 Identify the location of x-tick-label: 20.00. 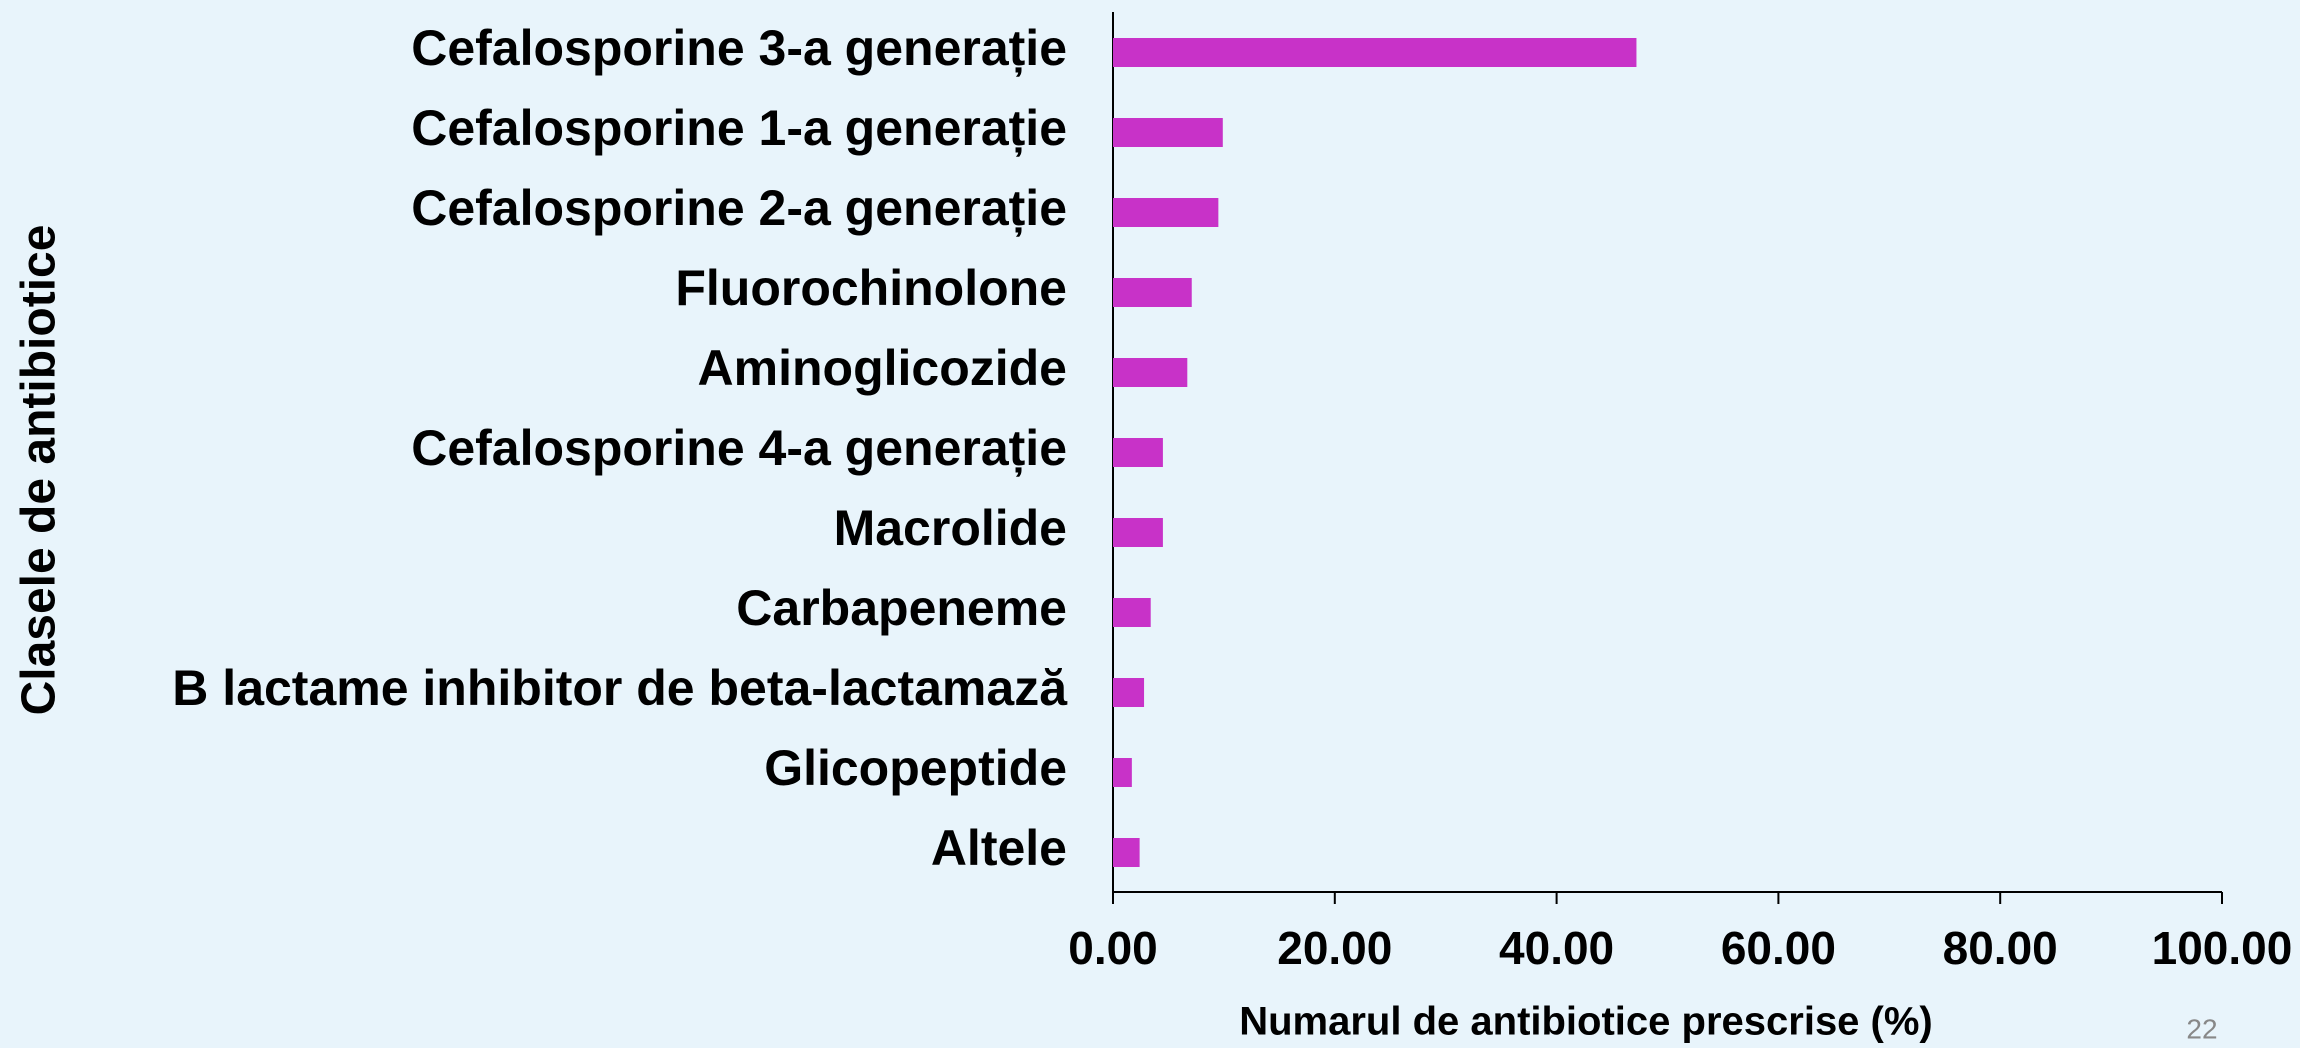
(1334, 948).